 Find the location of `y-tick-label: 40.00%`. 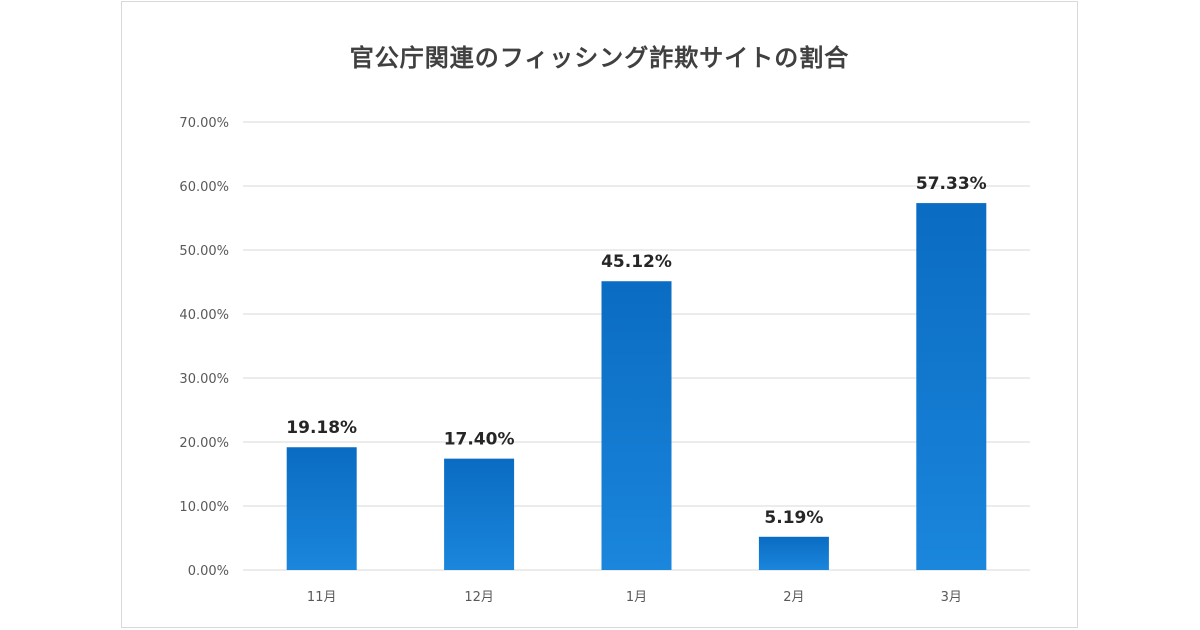

y-tick-label: 40.00% is located at coordinates (204, 315).